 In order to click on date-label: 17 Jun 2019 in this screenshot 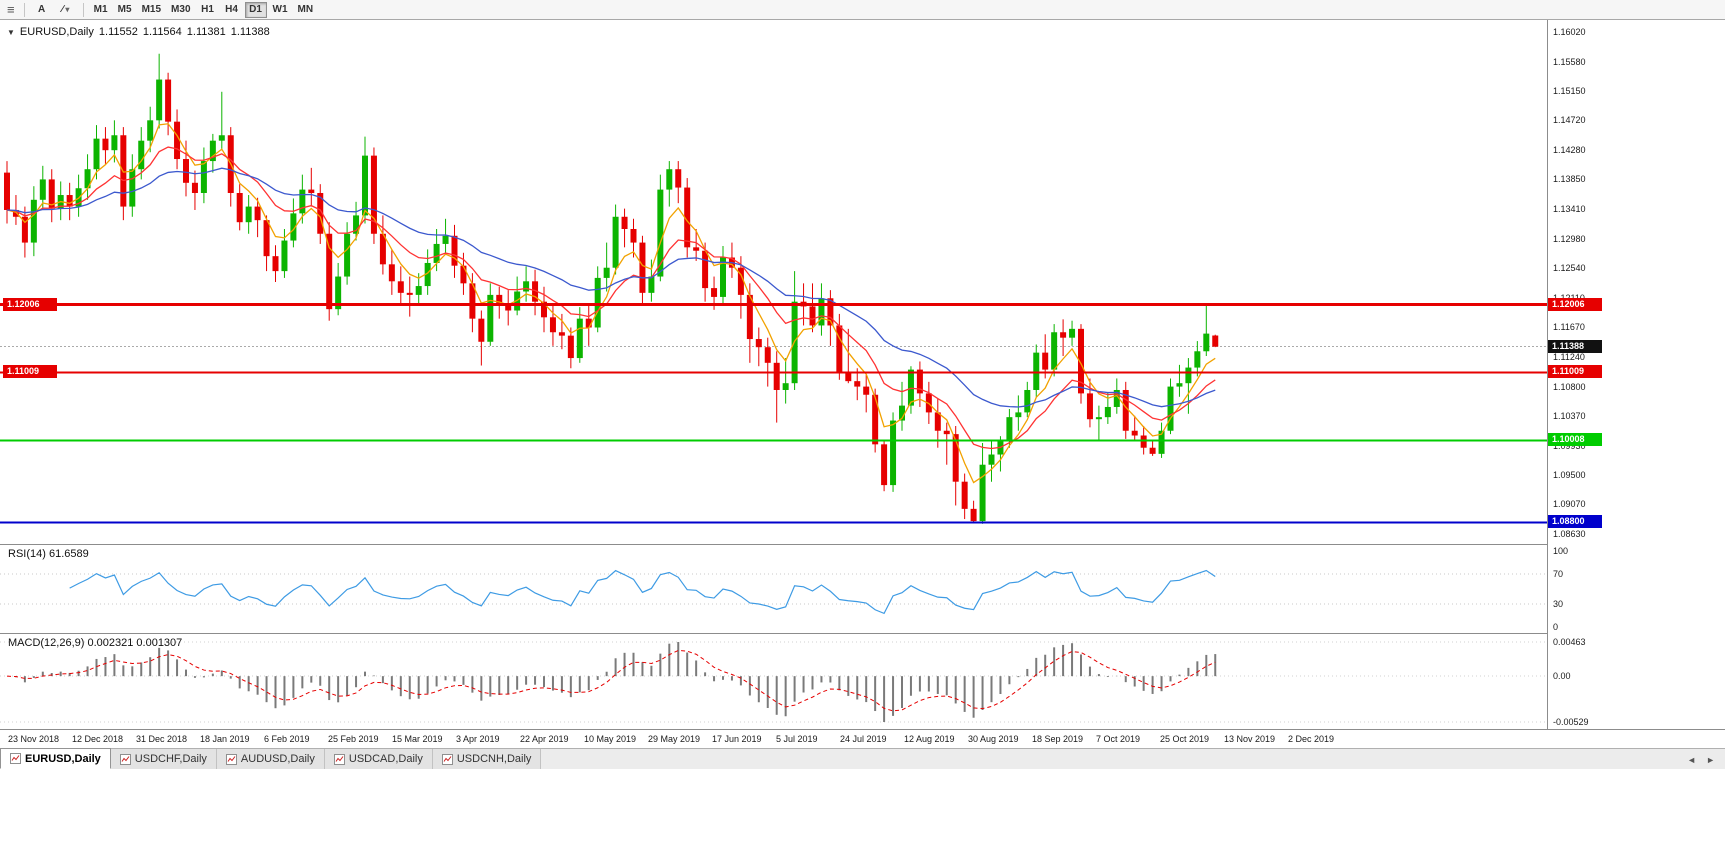, I will do `click(737, 739)`.